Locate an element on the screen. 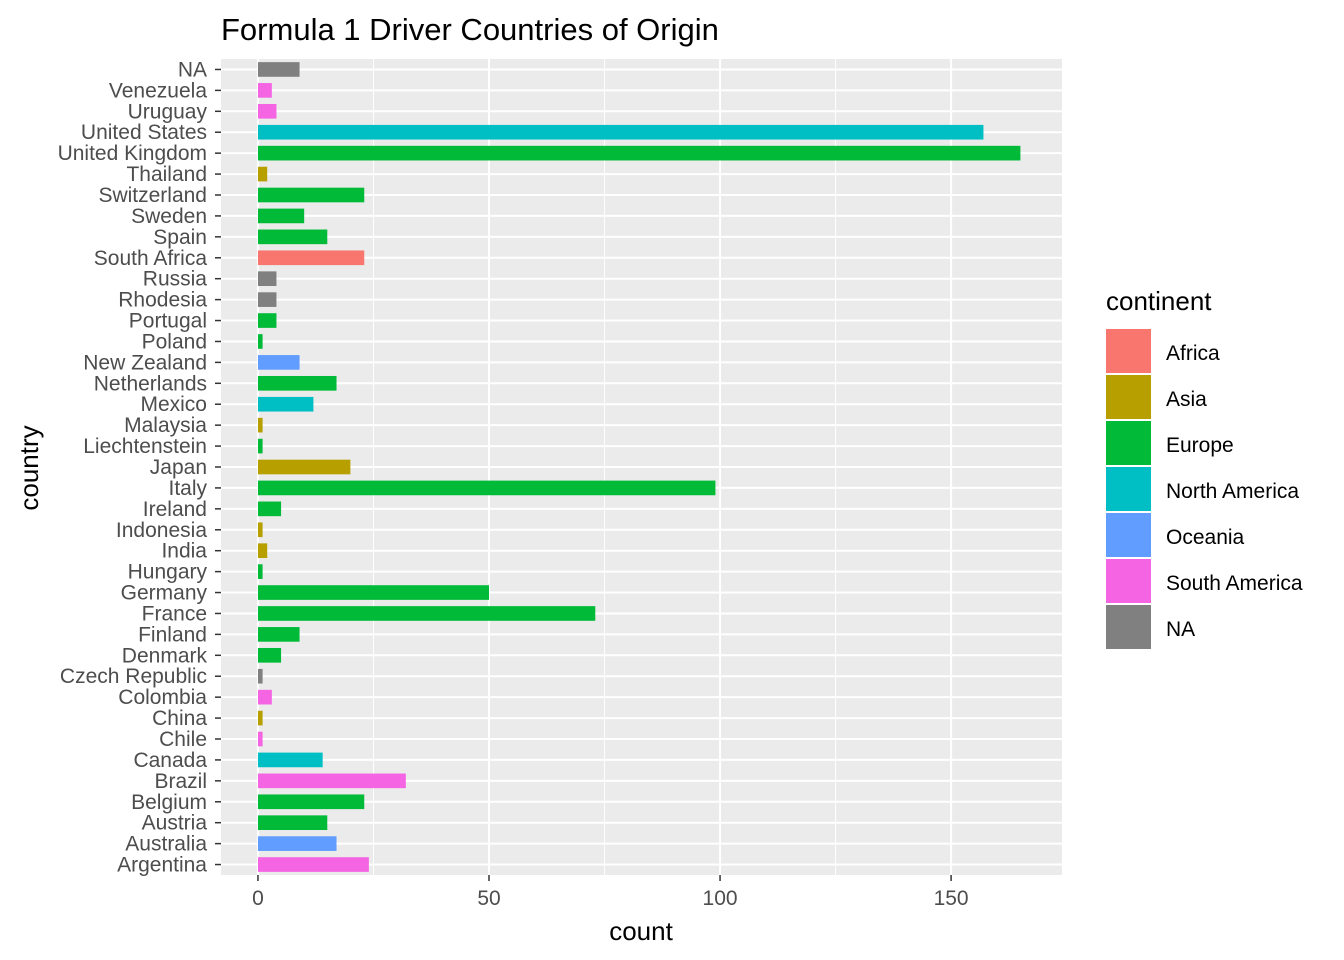 This screenshot has width=1344, height=960. bar-argentina is located at coordinates (313, 864).